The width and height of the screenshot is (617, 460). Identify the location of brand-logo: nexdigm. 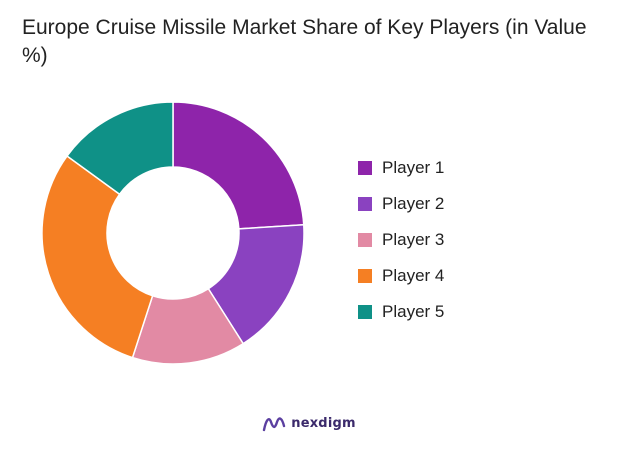
(308, 423).